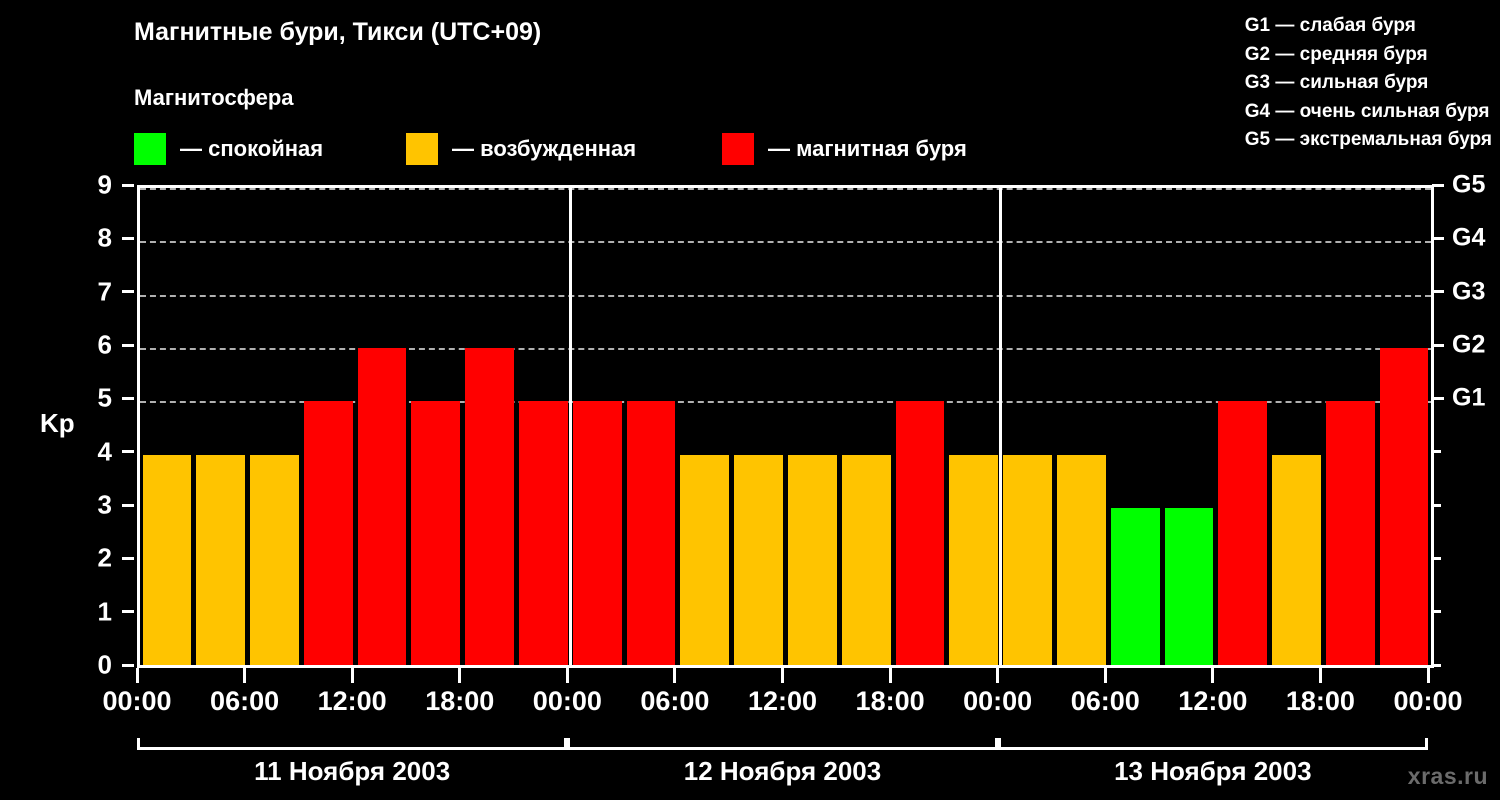 The height and width of the screenshot is (800, 1500). Describe the element at coordinates (104, 344) in the screenshot. I see `y-axis-tick-label-6: 6` at that location.